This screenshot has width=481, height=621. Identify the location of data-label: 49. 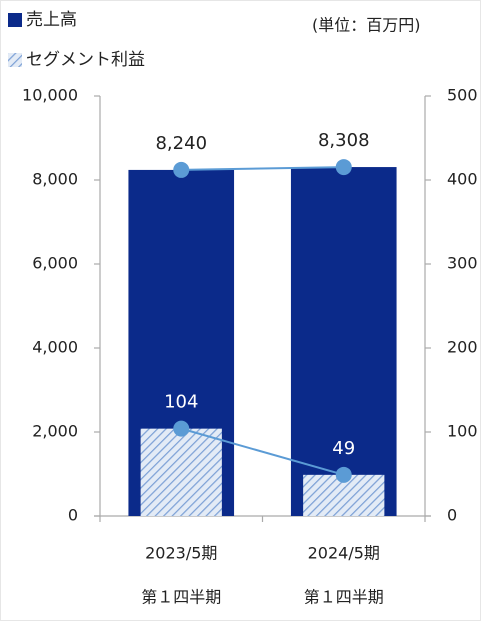
(343, 448).